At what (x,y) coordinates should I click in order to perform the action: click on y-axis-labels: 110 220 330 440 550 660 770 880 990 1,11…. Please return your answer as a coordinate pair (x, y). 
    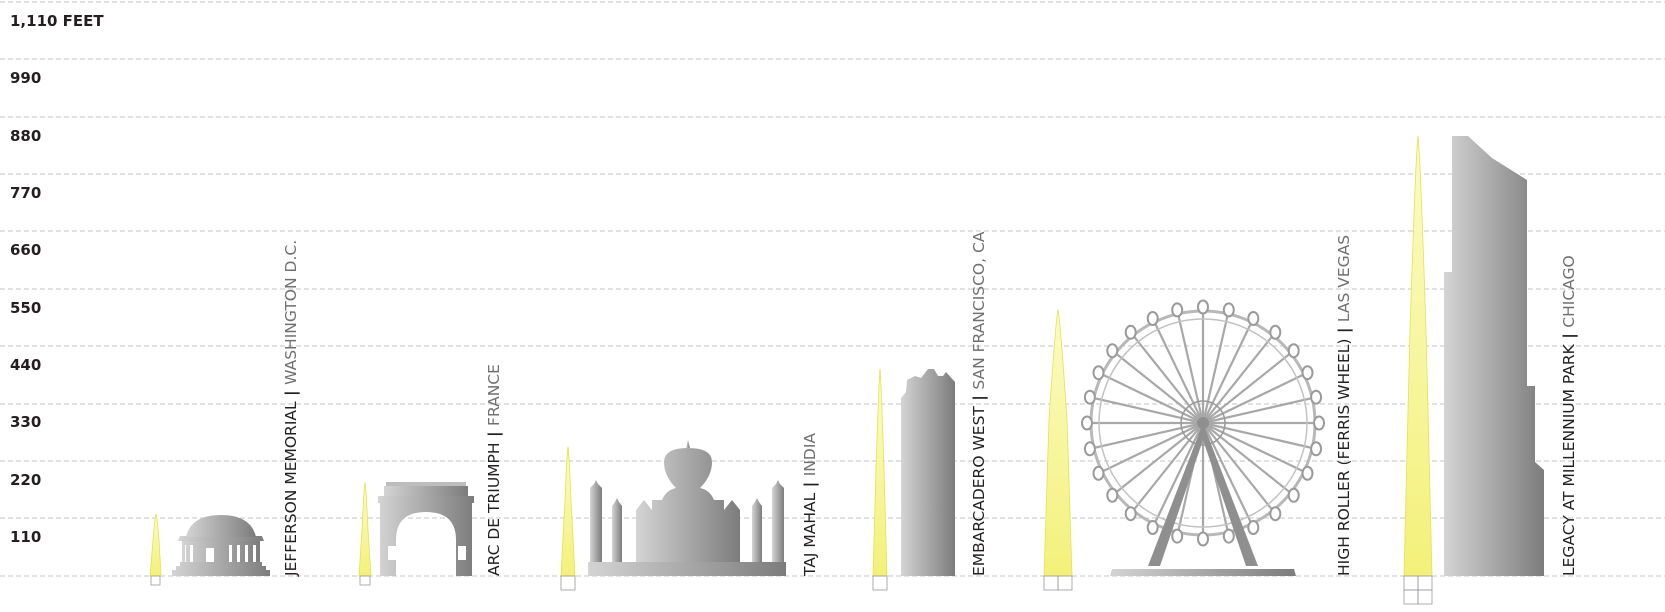
    Looking at the image, I should click on (57, 279).